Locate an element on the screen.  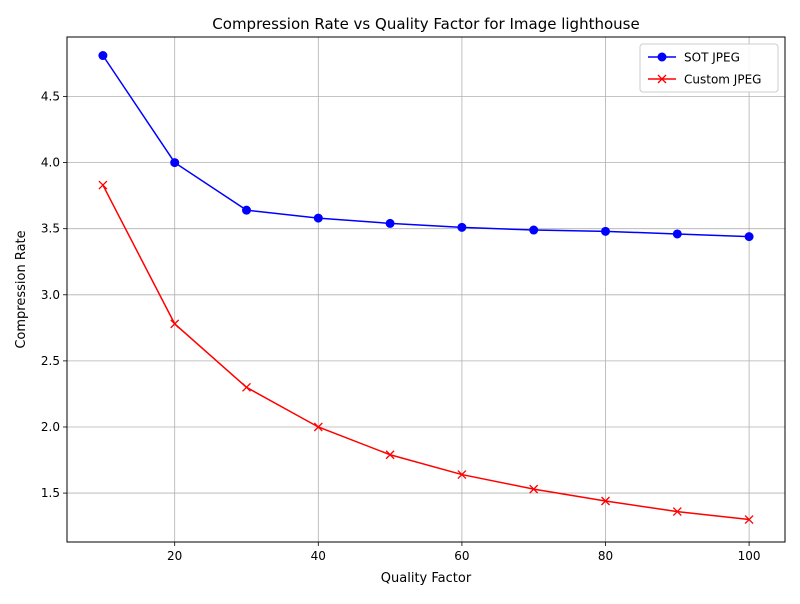
x-tick-label: 20 is located at coordinates (174, 556).